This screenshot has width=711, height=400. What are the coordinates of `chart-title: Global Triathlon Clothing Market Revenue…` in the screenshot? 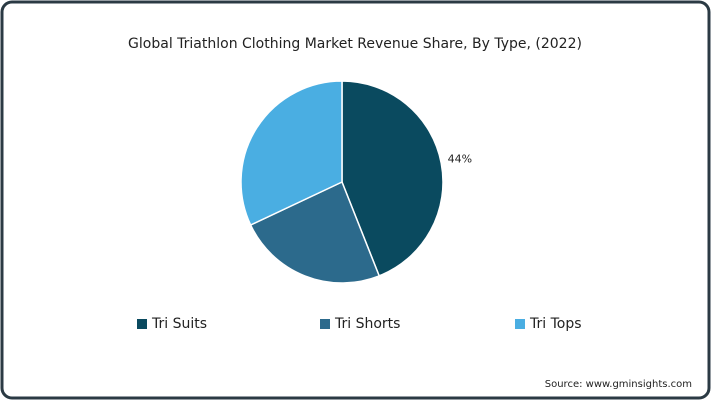 It's located at (355, 44).